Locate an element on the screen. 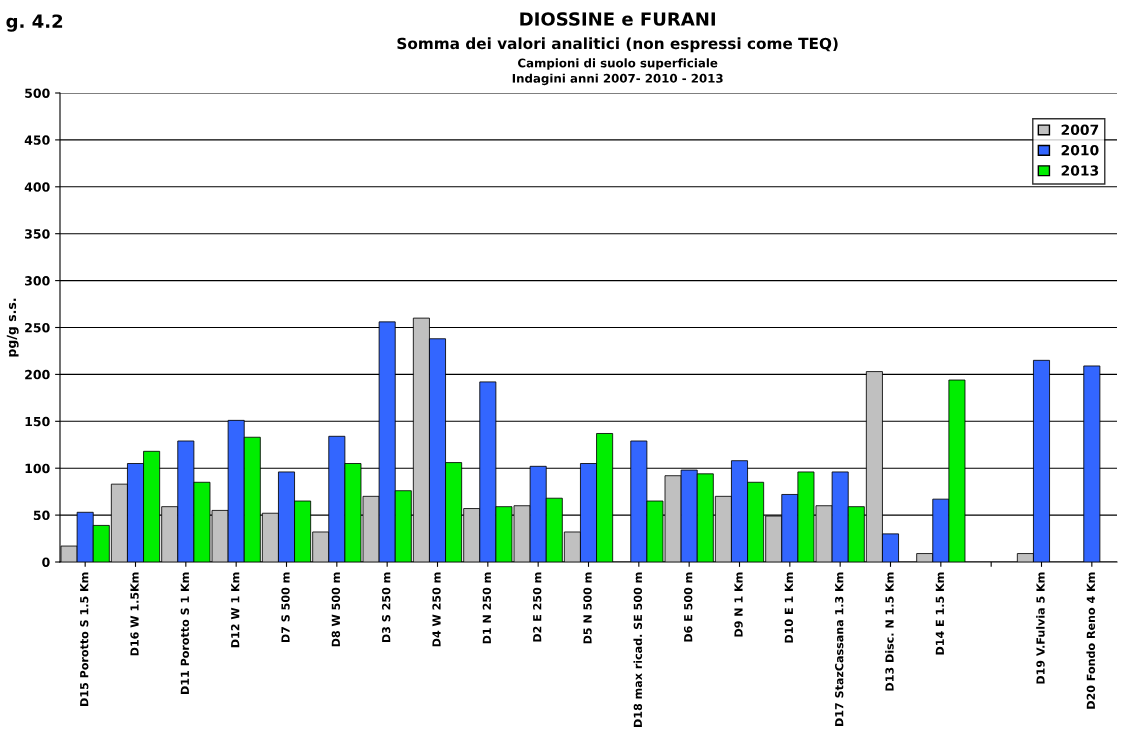 This screenshot has height=731, width=1123. x-tick-label: D11 Porotto S 1 Km is located at coordinates (185, 633).